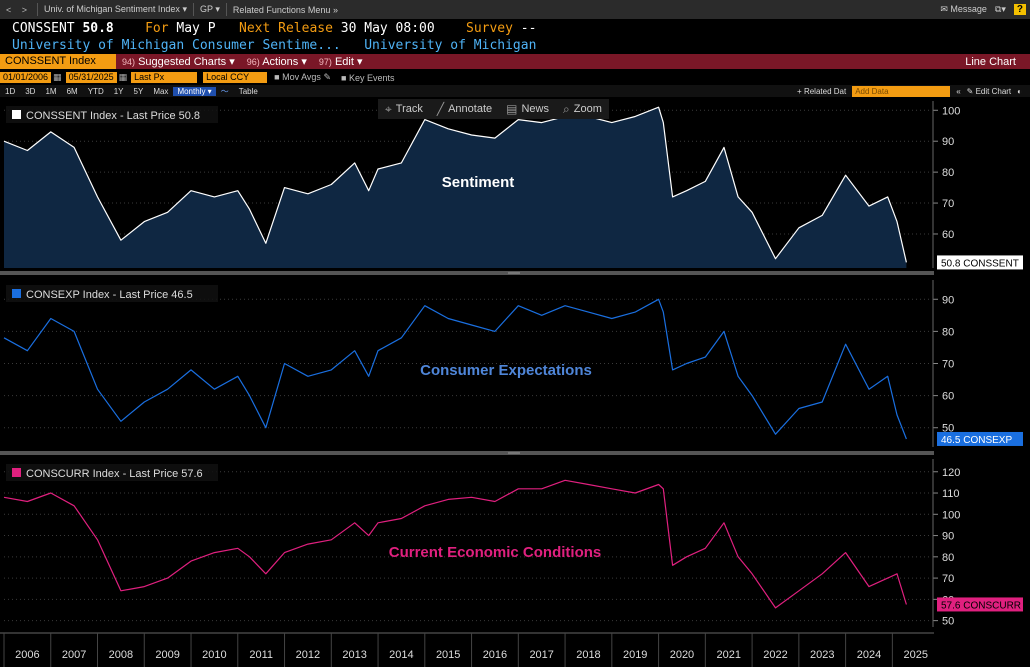 The image size is (1030, 667). I want to click on currency-select: Local CCY, so click(235, 77).